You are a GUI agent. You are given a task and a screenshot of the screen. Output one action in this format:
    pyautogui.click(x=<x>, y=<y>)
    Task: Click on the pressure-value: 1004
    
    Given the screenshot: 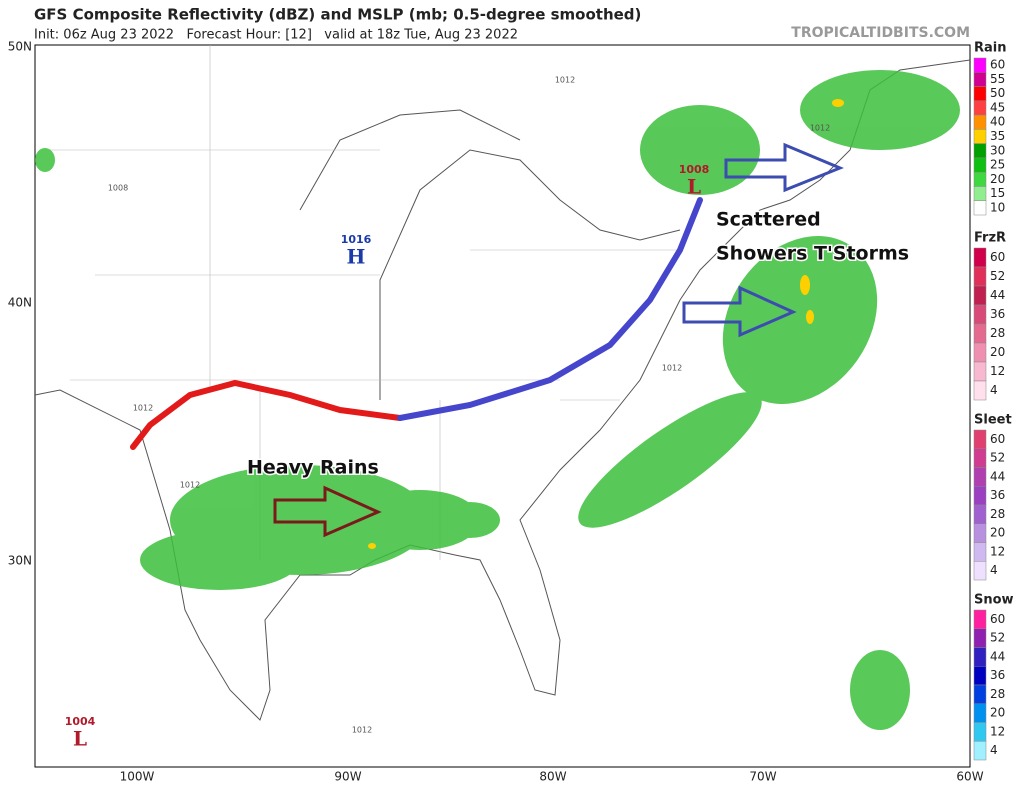 What is the action you would take?
    pyautogui.click(x=80, y=721)
    